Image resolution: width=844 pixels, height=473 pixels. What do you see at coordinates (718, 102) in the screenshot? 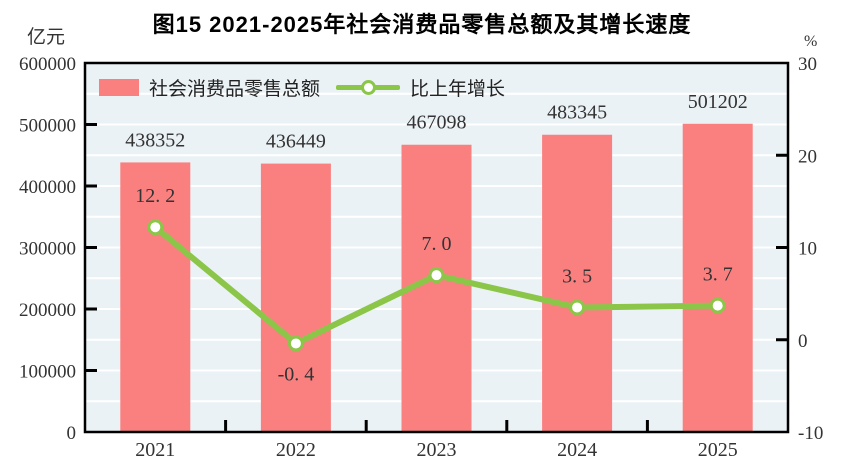
I see `bar-value-label-2025: 501202` at bounding box center [718, 102].